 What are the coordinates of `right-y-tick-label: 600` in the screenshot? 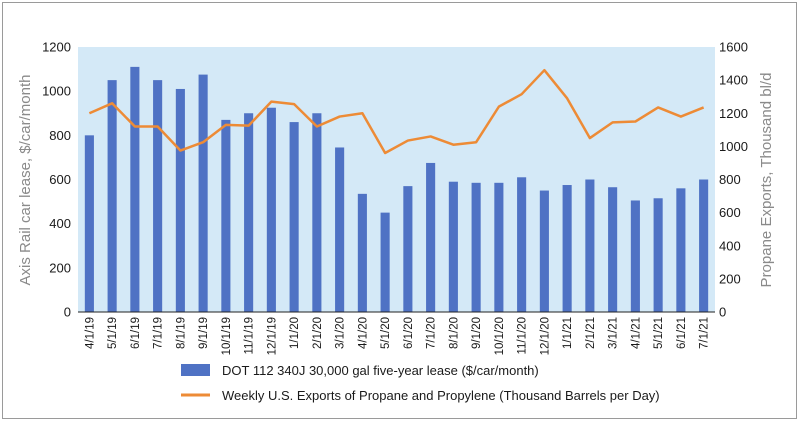 It's located at (730, 212).